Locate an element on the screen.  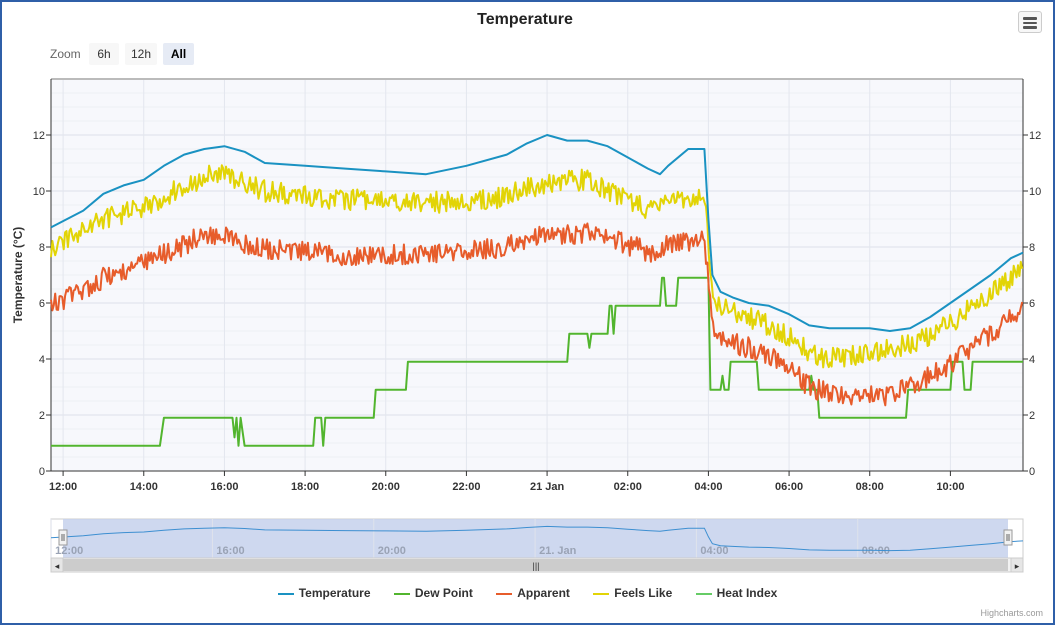
navigator-grid: 12:00 16:00 20:00 21. Jan 04:00 08:00 is located at coordinates (470, 538).